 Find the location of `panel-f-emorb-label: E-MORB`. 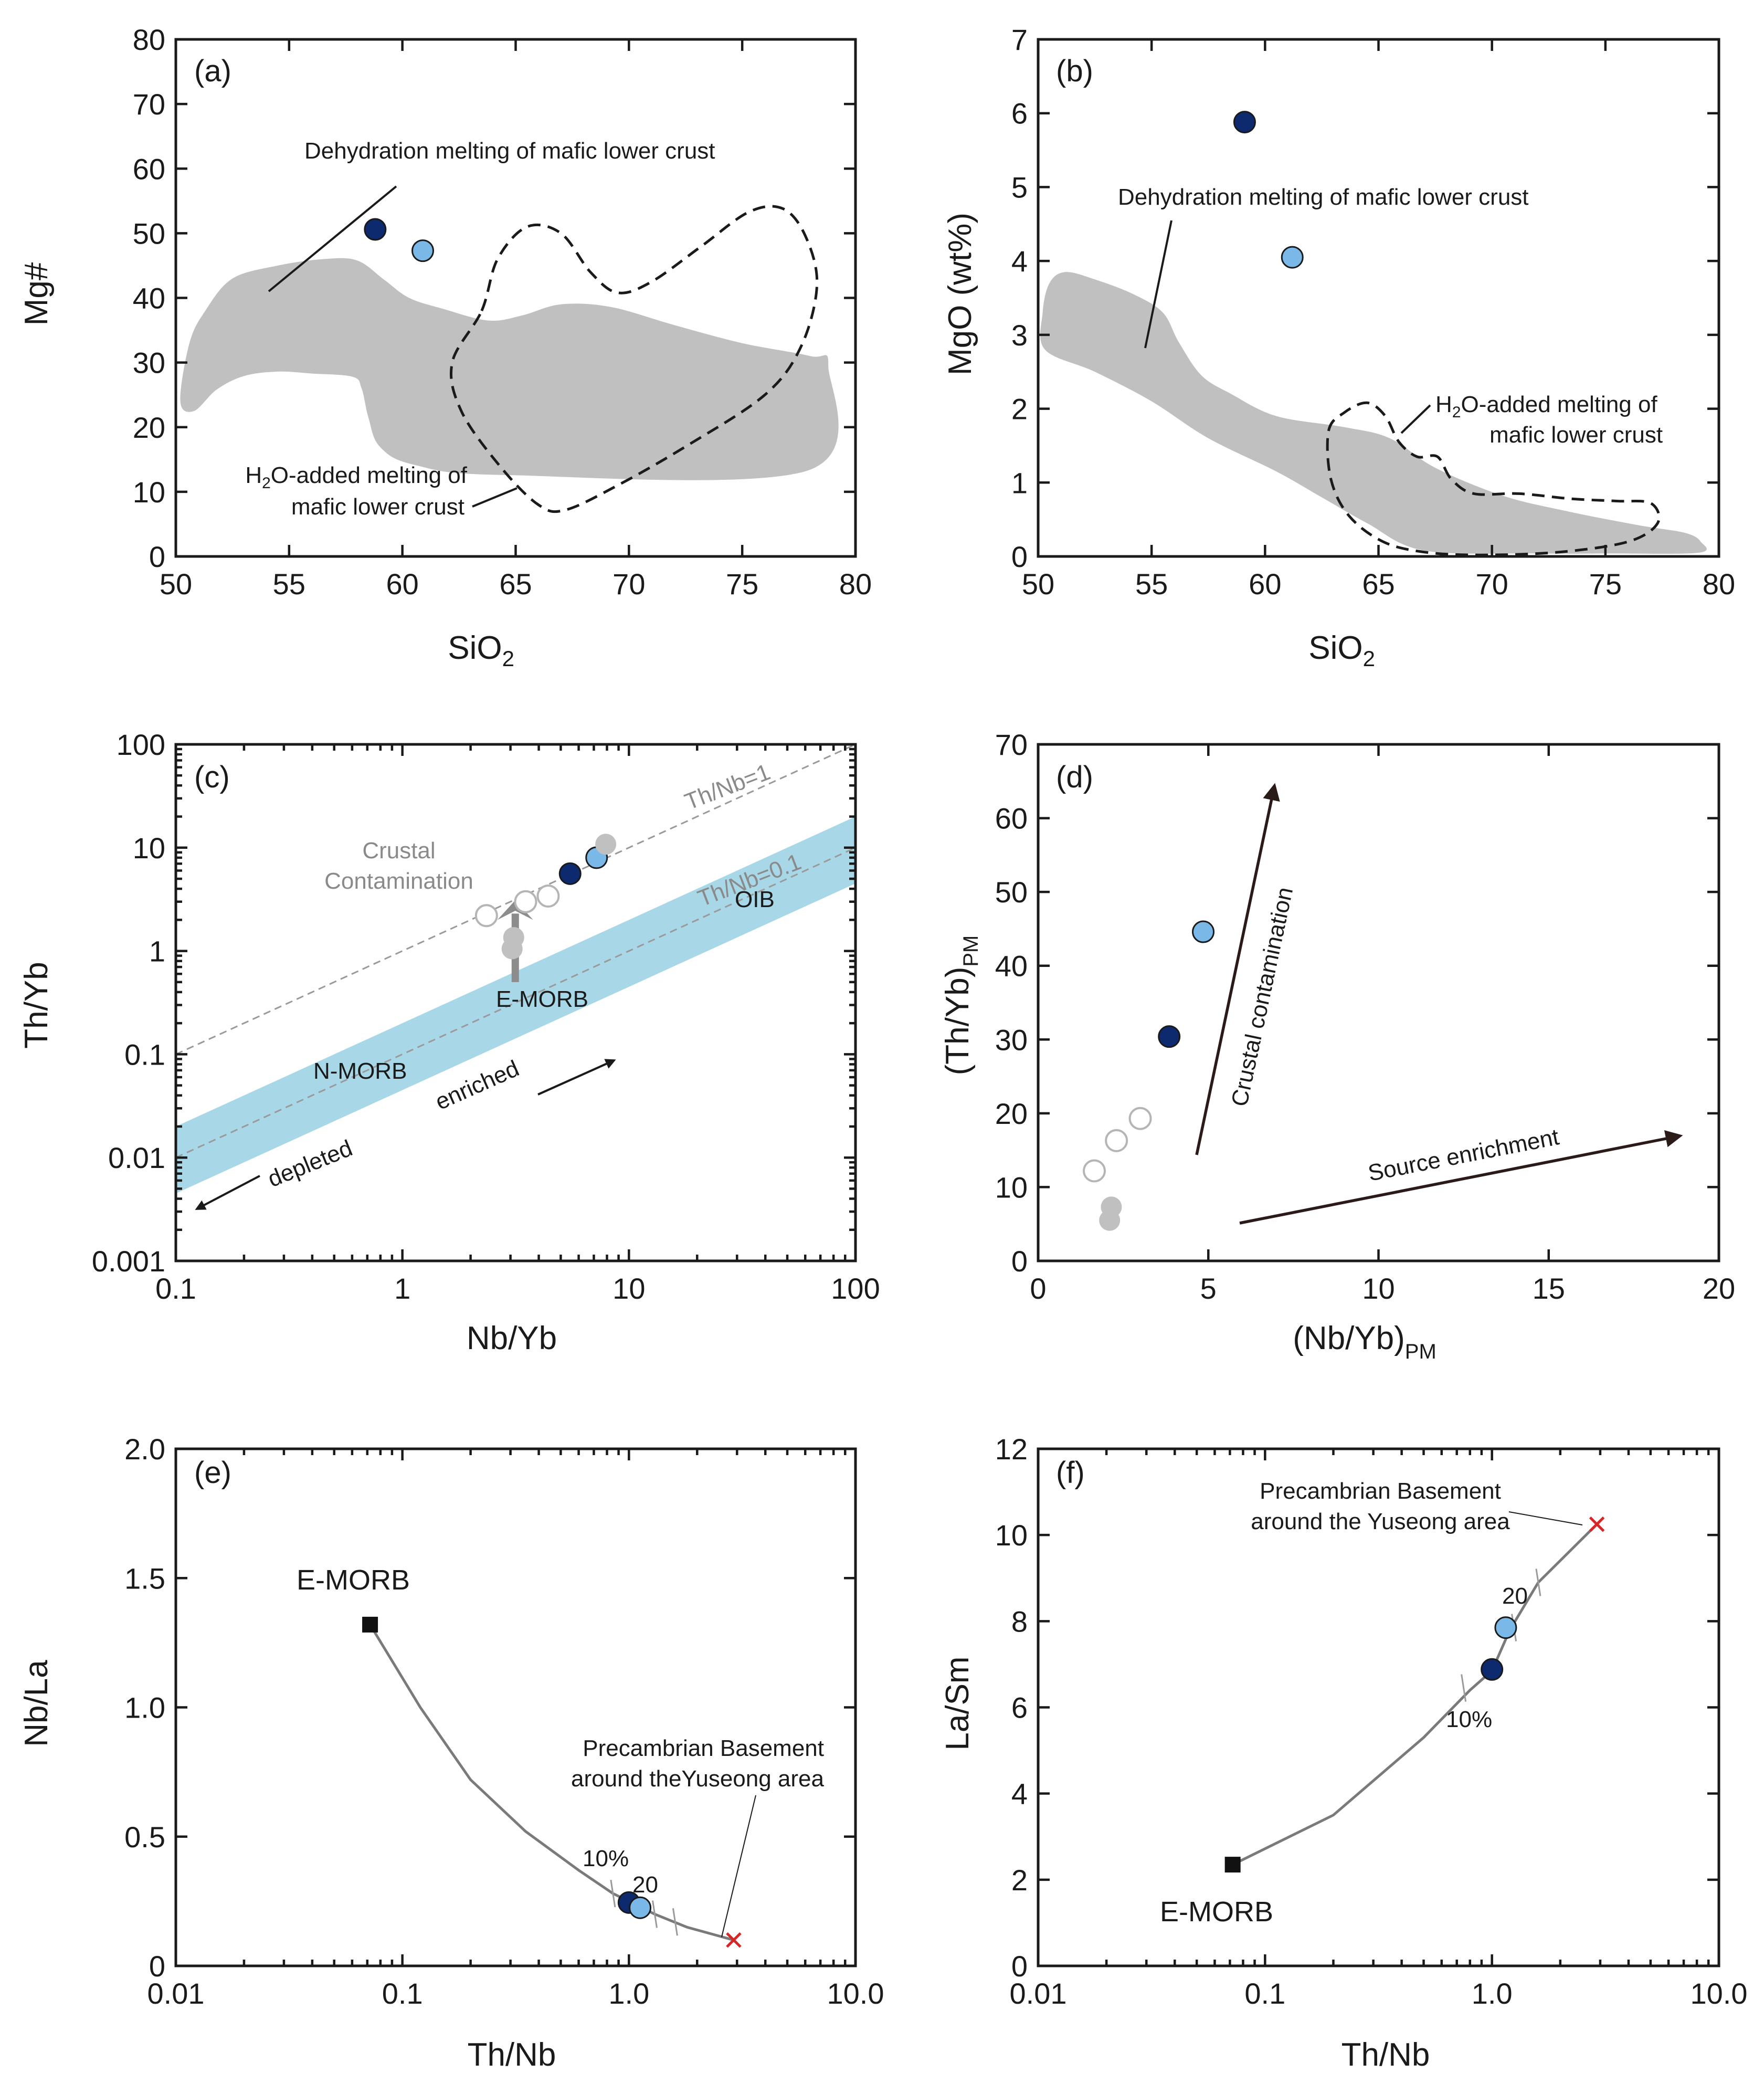

panel-f-emorb-label: E-MORB is located at coordinates (1216, 1912).